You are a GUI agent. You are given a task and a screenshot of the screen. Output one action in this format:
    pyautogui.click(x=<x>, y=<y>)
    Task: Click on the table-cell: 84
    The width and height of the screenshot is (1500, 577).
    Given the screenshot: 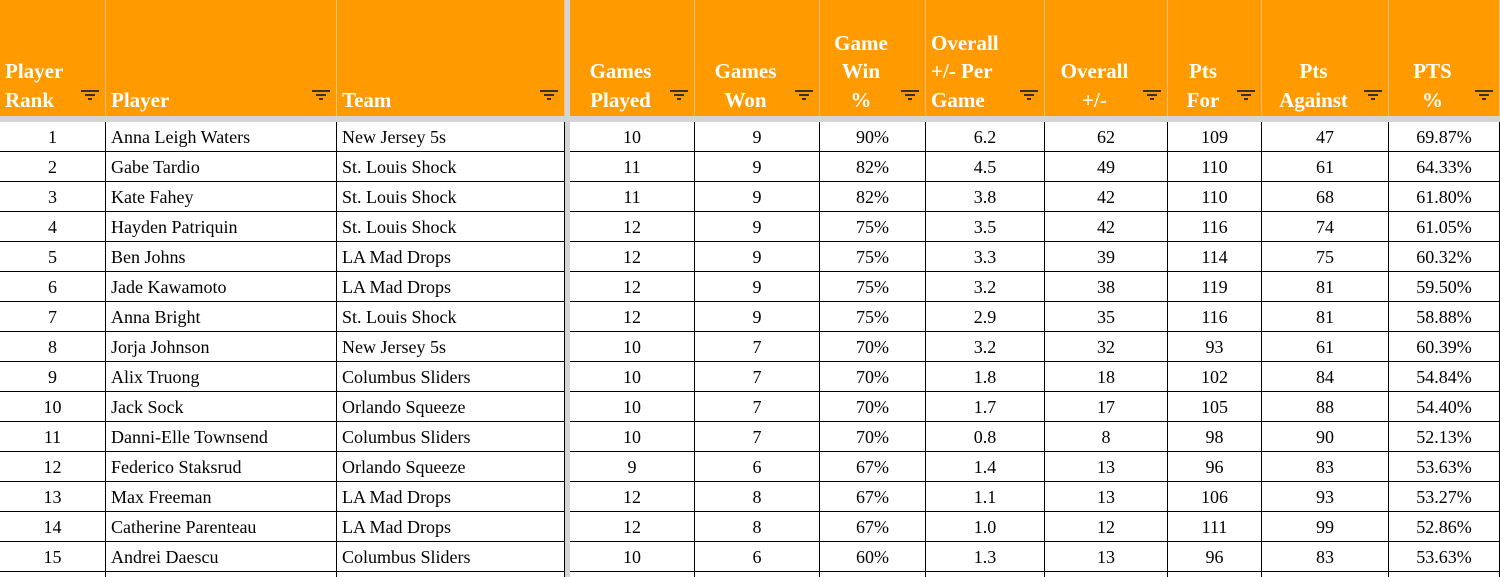 What is the action you would take?
    pyautogui.click(x=1325, y=377)
    